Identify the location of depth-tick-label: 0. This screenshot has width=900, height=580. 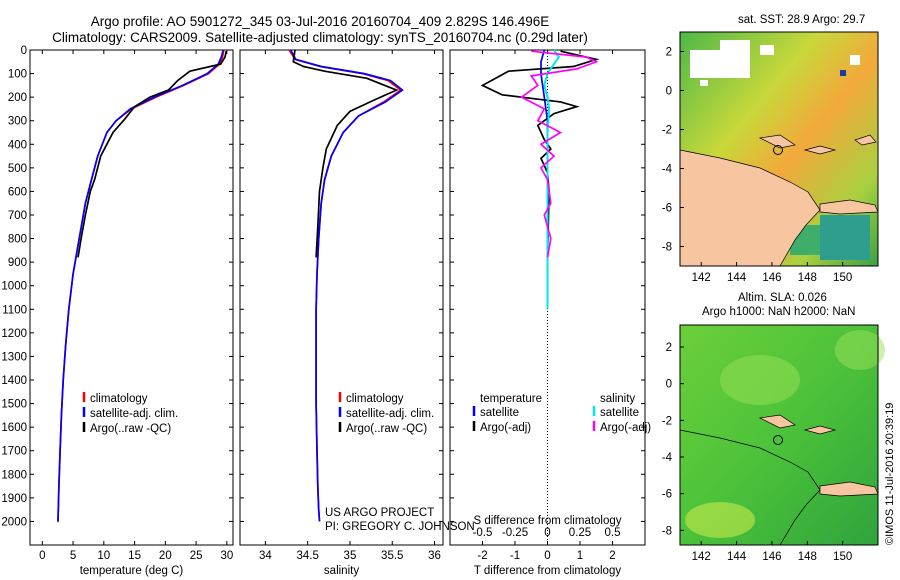
(24, 51).